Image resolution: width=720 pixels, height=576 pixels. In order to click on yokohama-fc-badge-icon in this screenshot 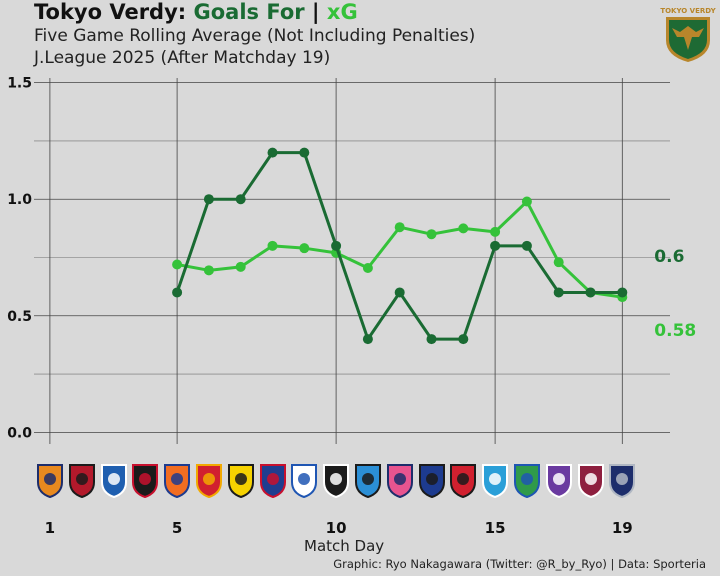, I will do `click(495, 481)`.